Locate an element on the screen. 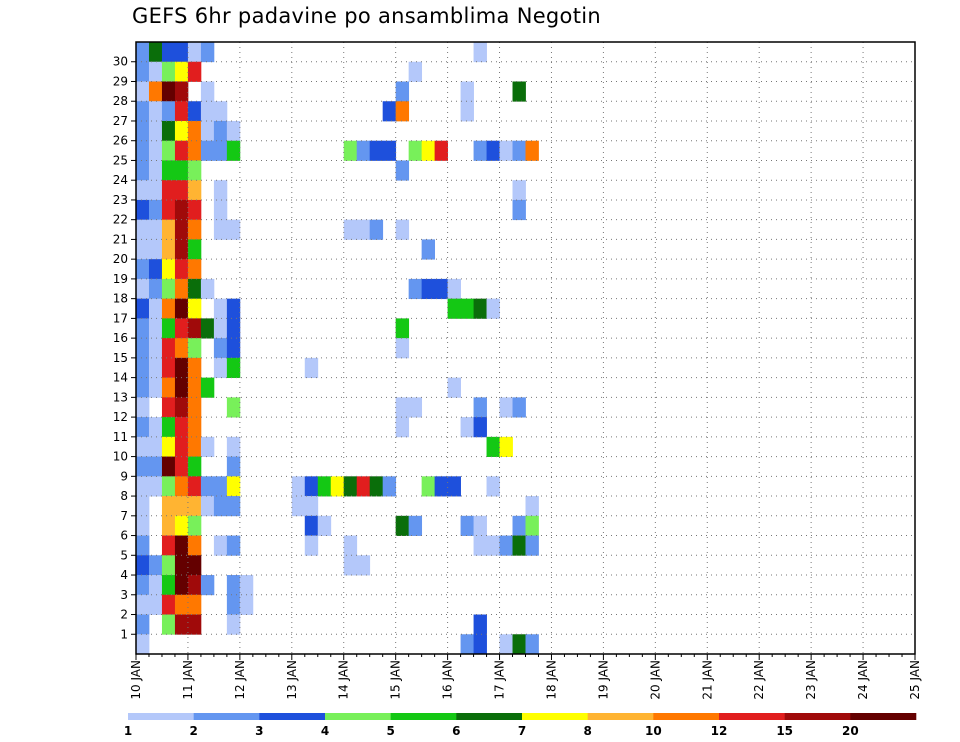  y-tick-label: 9 is located at coordinates (124, 476).